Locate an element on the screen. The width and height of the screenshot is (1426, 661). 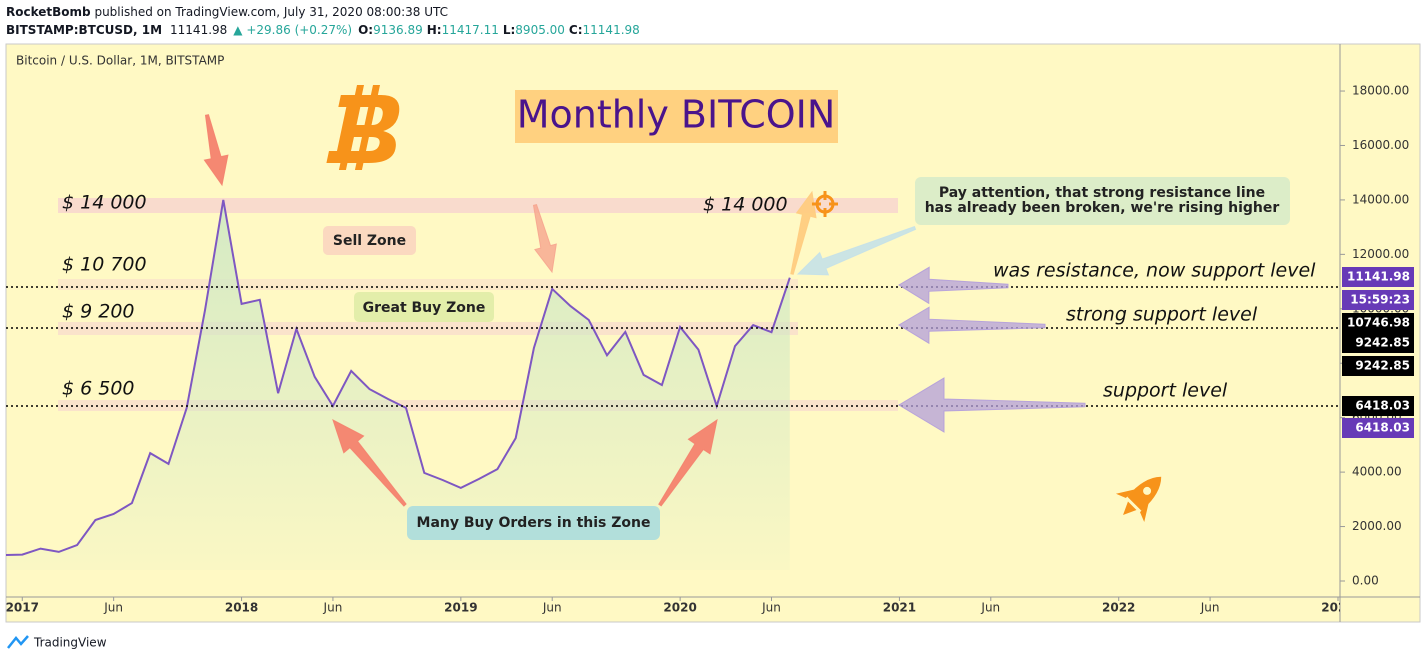
footer-logo is located at coordinates (18, 642).